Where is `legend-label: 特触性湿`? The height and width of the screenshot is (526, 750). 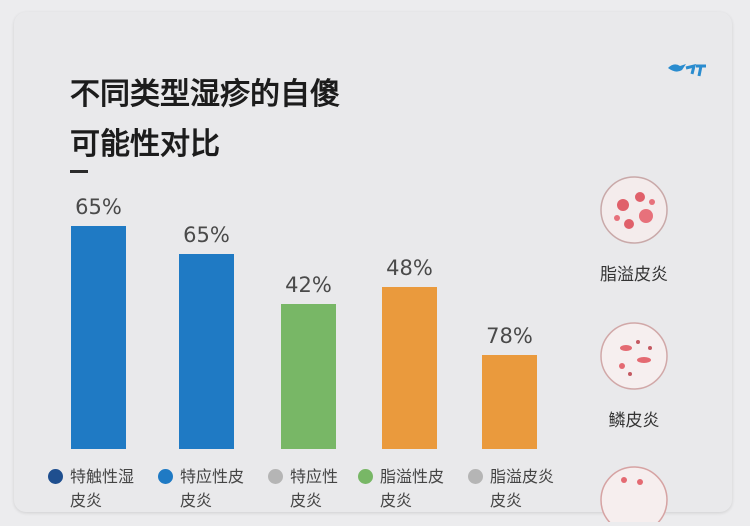
legend-label: 特触性湿 is located at coordinates (102, 476).